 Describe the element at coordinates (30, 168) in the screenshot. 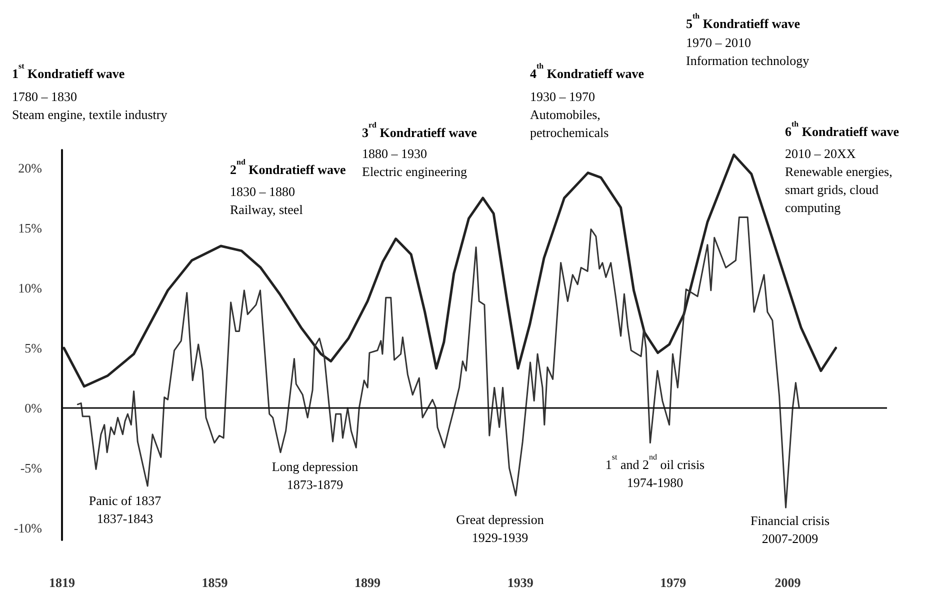

I see `y-tick-label: 20%` at that location.